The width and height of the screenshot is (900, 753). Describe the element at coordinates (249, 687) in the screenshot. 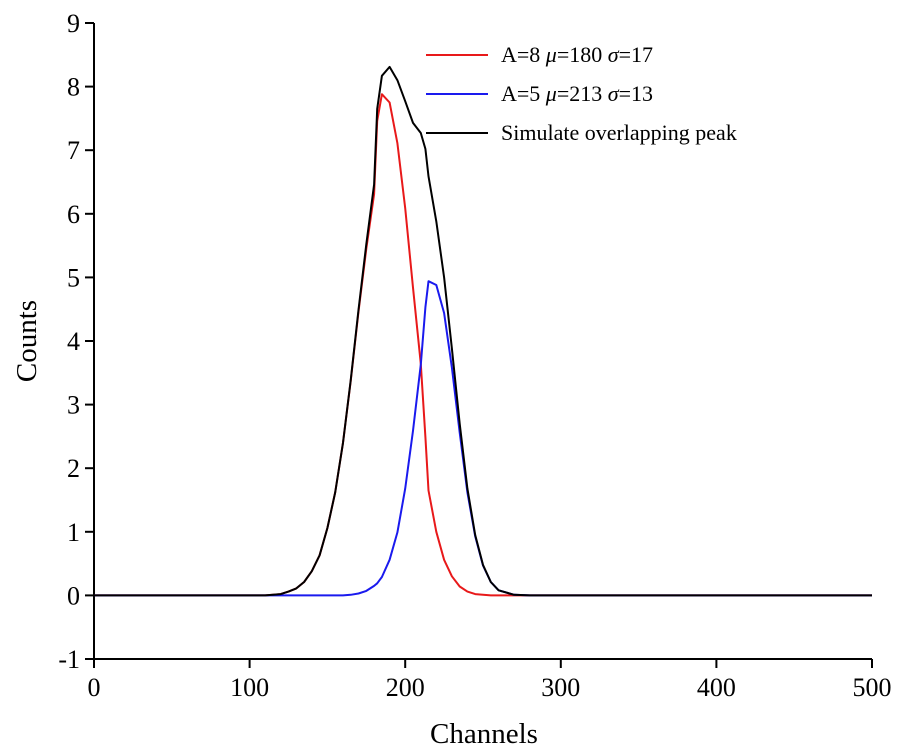

I see `x-tick-label: 100` at that location.